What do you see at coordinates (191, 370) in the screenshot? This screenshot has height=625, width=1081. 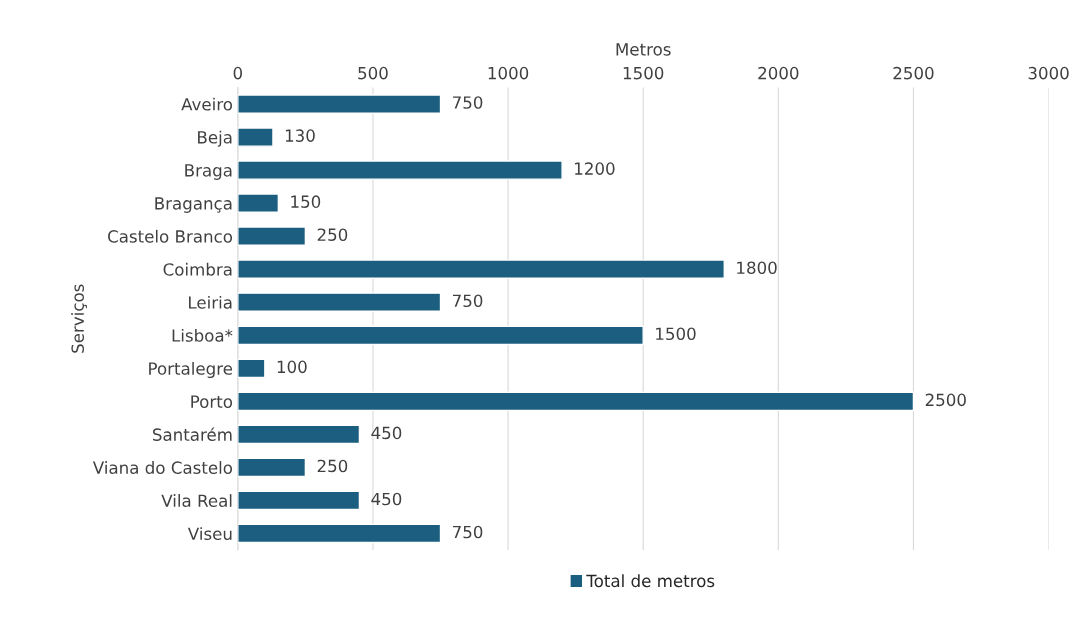 I see `y-tick-label: Portalegre` at bounding box center [191, 370].